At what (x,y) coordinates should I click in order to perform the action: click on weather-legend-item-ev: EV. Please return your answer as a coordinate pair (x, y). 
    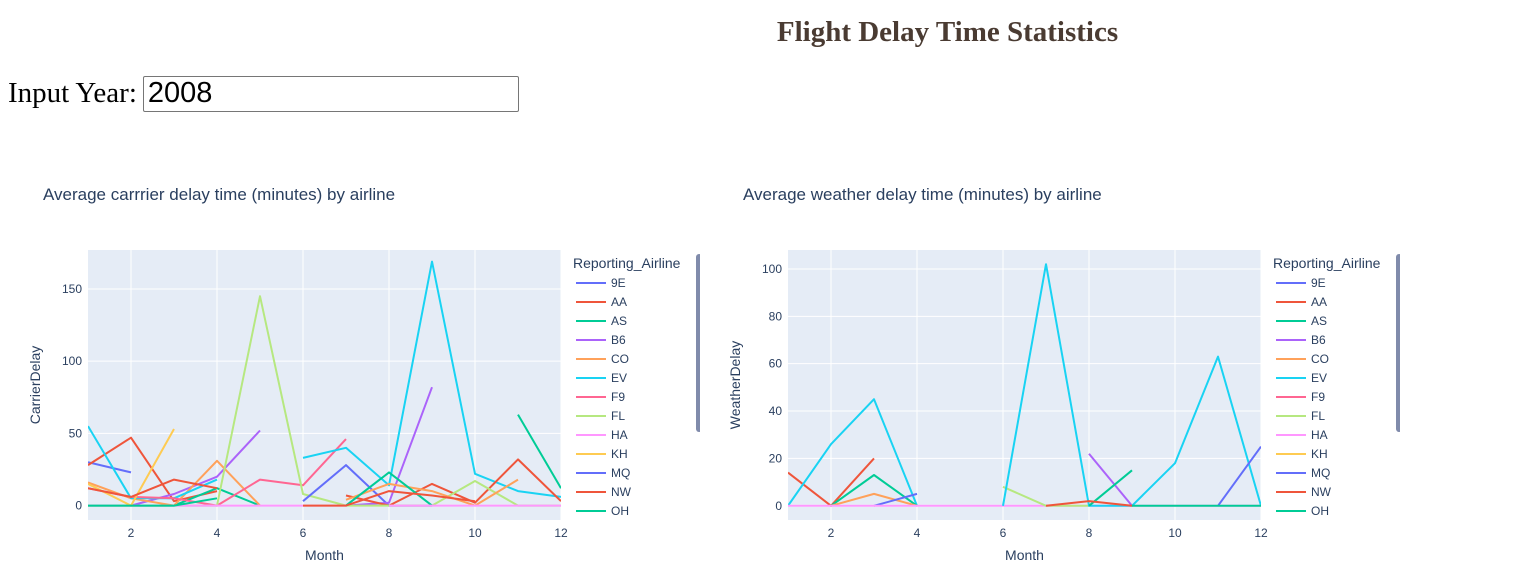
    Looking at the image, I should click on (1319, 378).